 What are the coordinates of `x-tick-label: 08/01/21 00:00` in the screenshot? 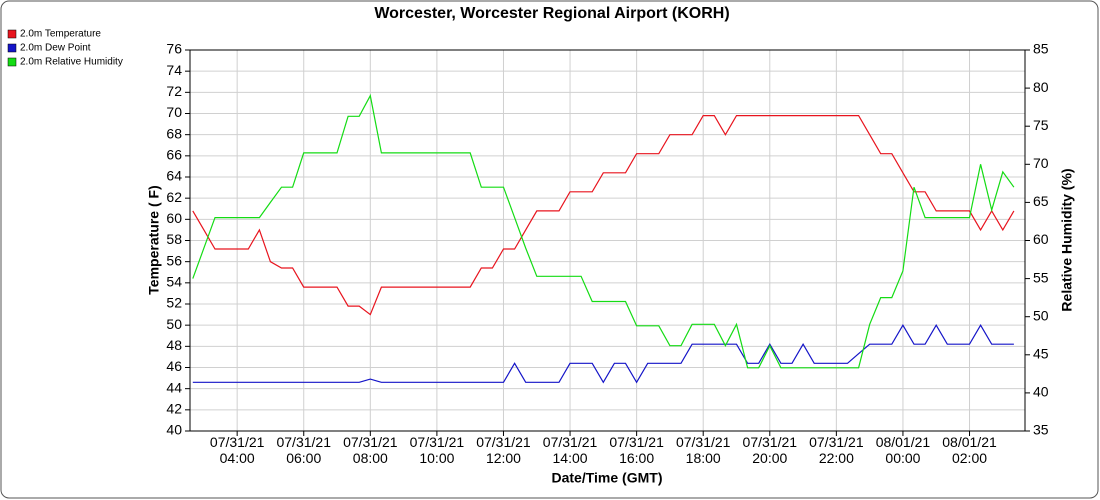 It's located at (903, 450).